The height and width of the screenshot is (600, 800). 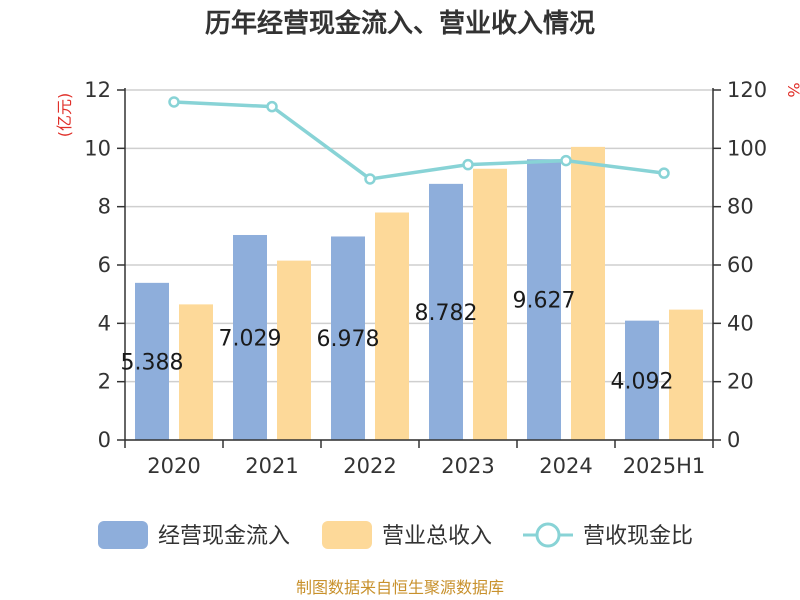 What do you see at coordinates (747, 148) in the screenshot?
I see `right-tick-label: 100` at bounding box center [747, 148].